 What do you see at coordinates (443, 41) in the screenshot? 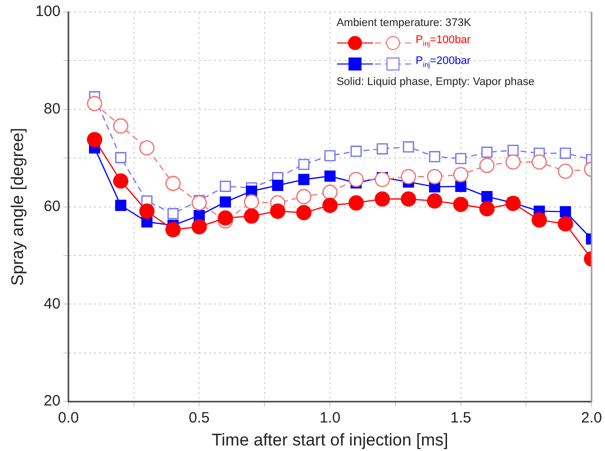
I see `text: P$_{inj}$=100bar` at bounding box center [443, 41].